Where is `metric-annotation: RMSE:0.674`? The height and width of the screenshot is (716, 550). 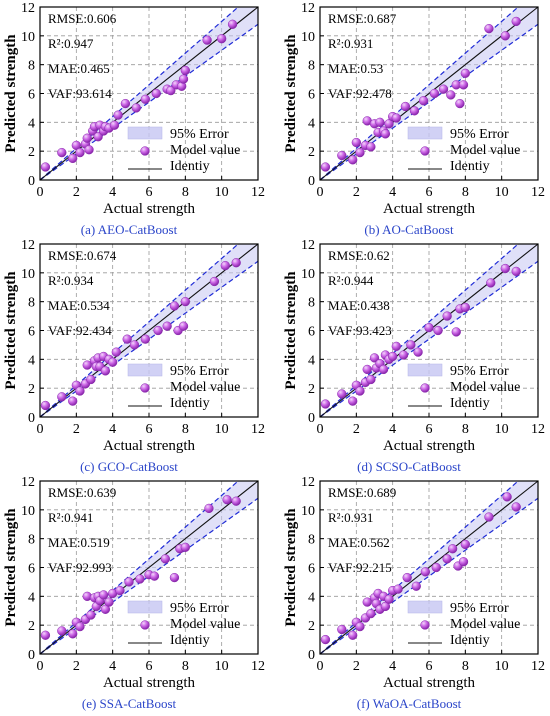 metric-annotation: RMSE:0.674 is located at coordinates (82, 255).